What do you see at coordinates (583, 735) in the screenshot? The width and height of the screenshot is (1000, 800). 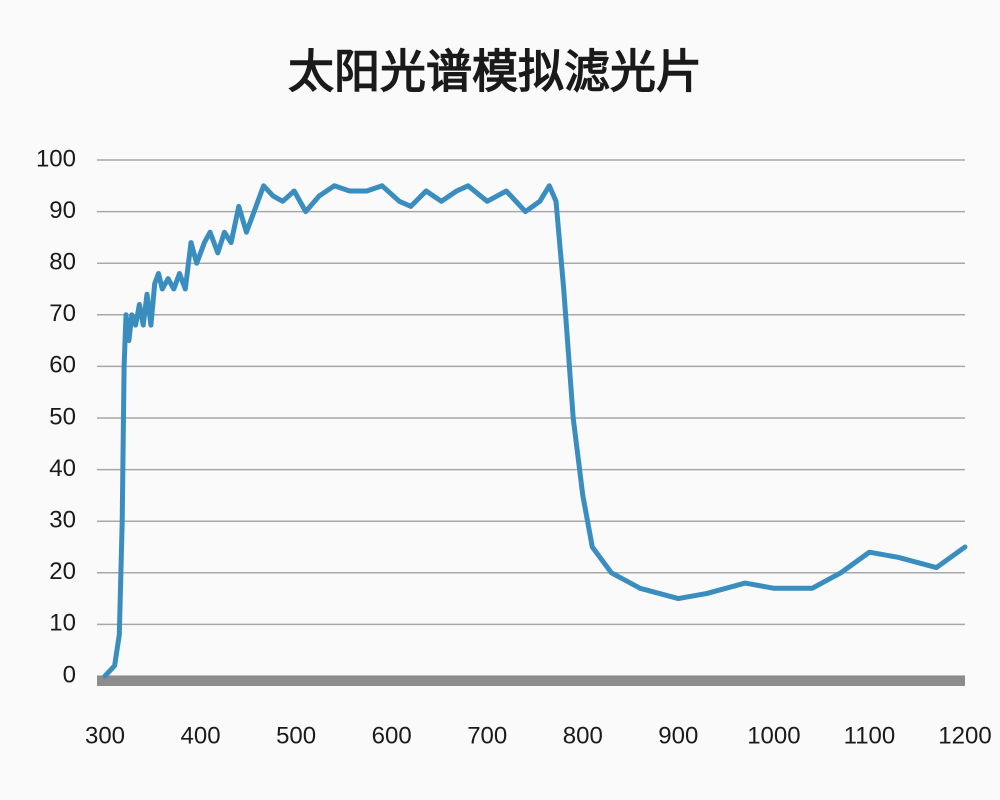 I see `x-tick-label: 800` at bounding box center [583, 735].